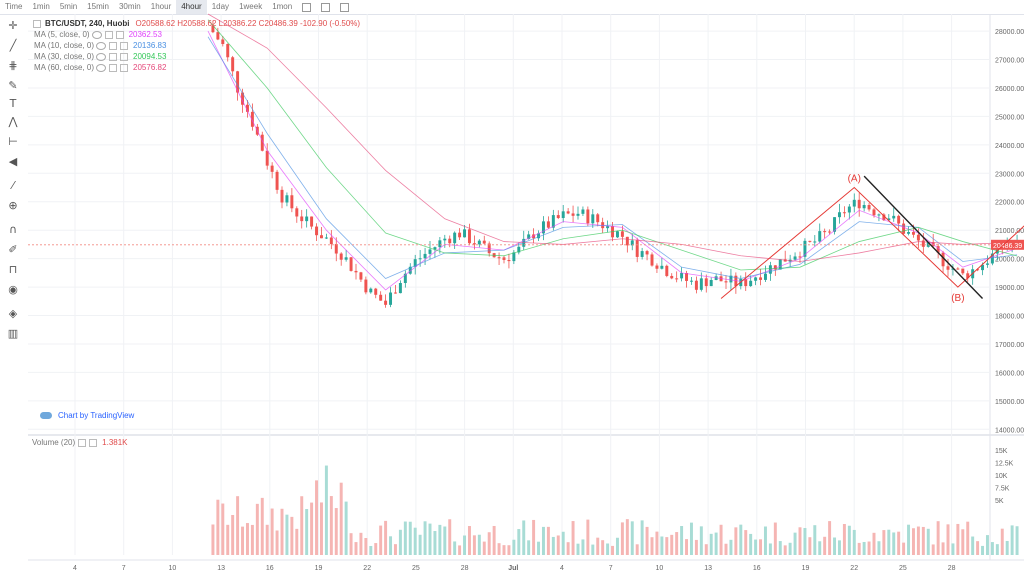 The width and height of the screenshot is (1024, 576). What do you see at coordinates (13, 85) in the screenshot?
I see `brush-tool-icon: ✎` at bounding box center [13, 85].